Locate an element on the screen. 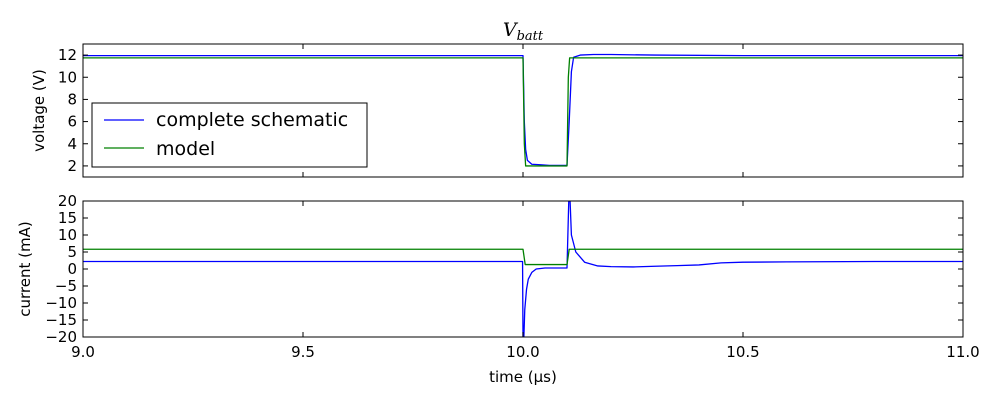 The height and width of the screenshot is (400, 1000). current-ytick-label: −20 is located at coordinates (61, 337).